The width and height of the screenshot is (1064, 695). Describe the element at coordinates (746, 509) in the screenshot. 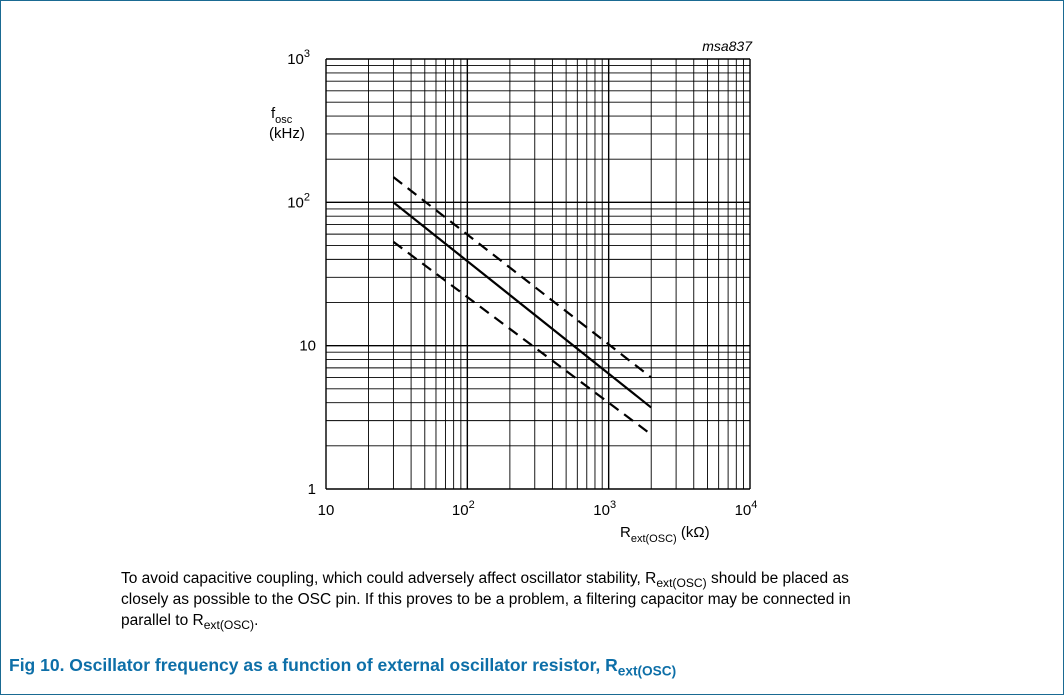

I see `x-tick-label: 10⁴` at that location.